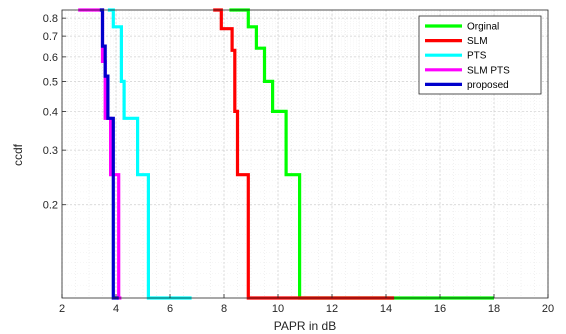 The image size is (566, 334). Describe the element at coordinates (50, 37) in the screenshot. I see `y-tick-label: 0.7` at that location.